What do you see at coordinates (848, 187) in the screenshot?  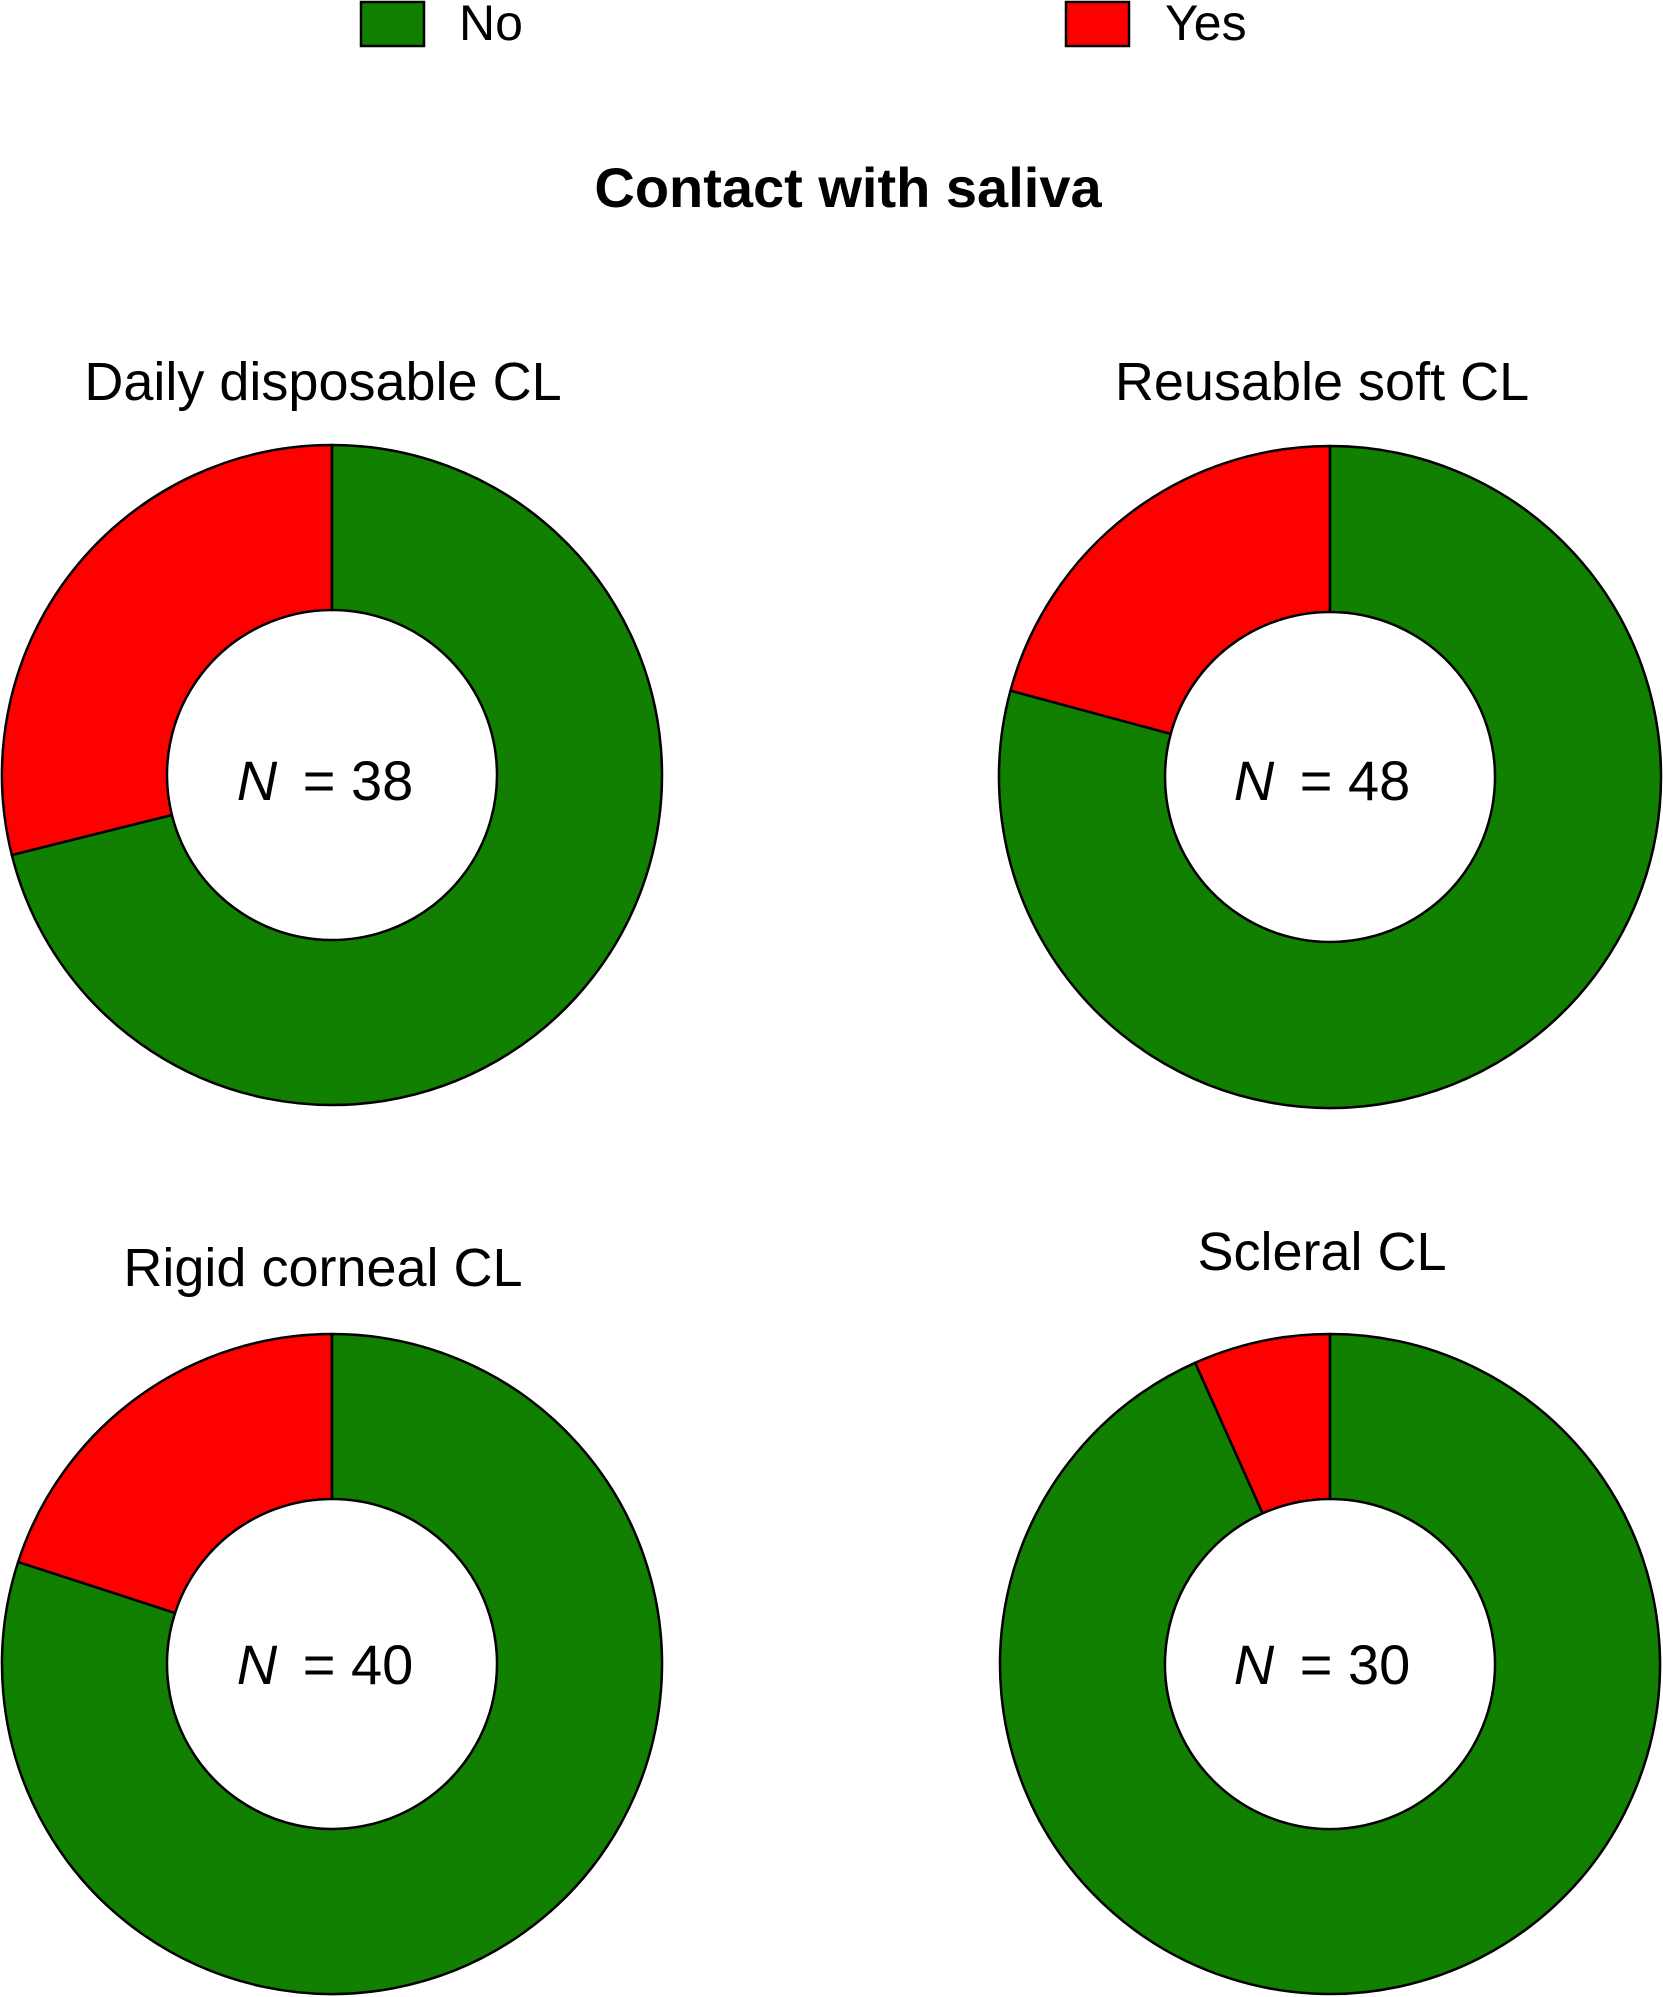 I see `chart-title: Contact with saliva` at bounding box center [848, 187].